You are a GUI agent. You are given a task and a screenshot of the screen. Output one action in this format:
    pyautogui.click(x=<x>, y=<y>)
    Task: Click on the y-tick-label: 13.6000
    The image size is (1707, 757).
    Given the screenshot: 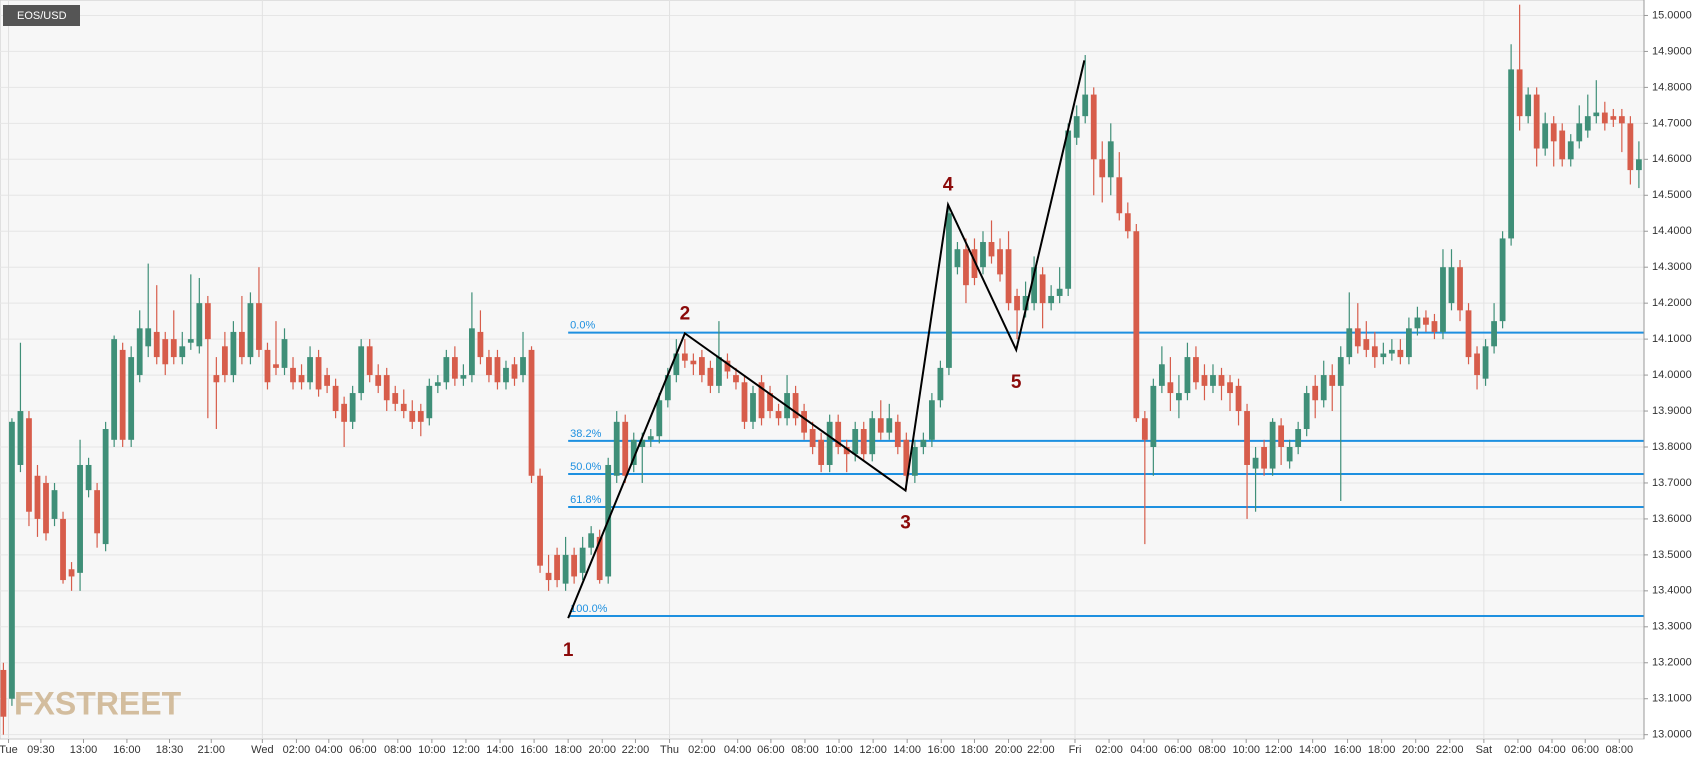 What is the action you would take?
    pyautogui.click(x=1672, y=519)
    